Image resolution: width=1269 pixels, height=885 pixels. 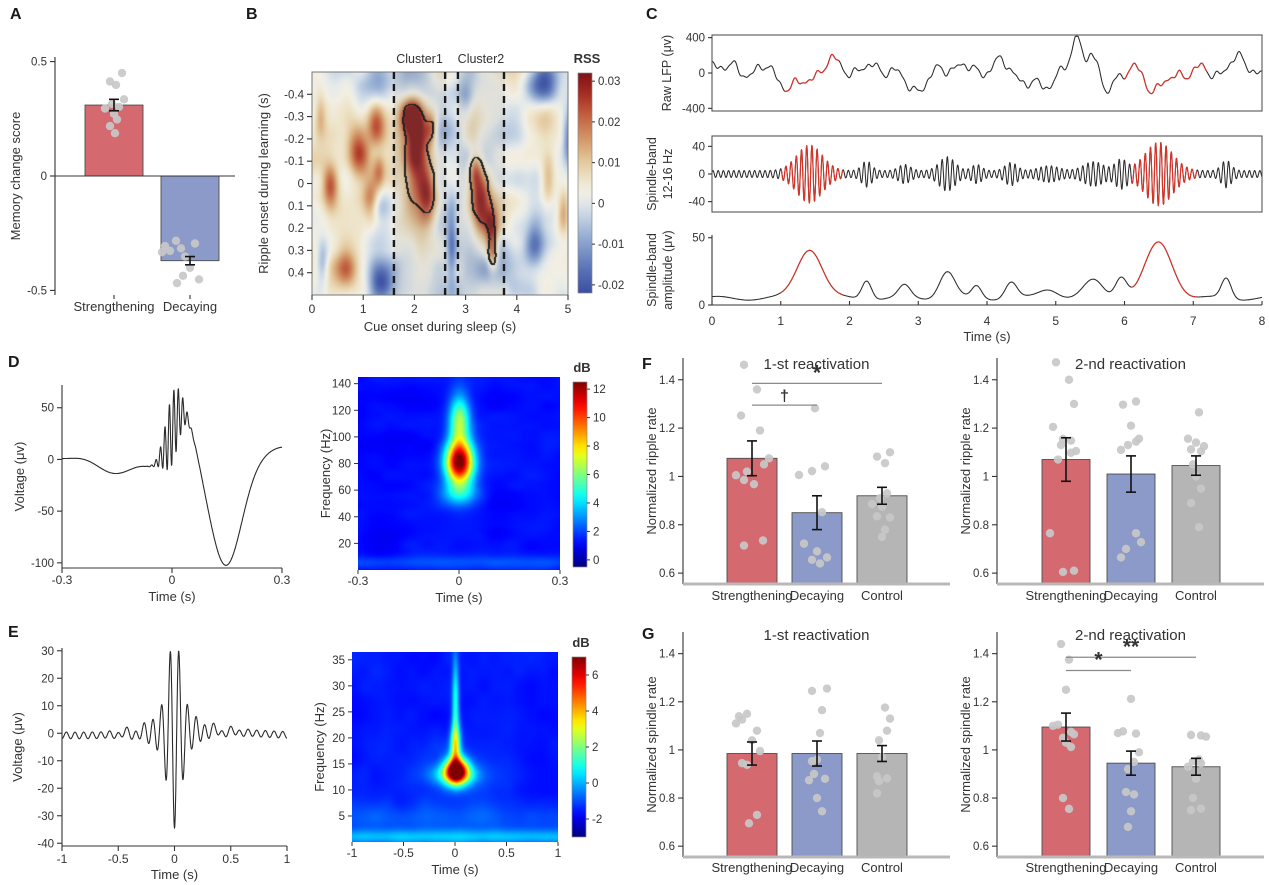 What do you see at coordinates (481, 59) in the screenshot?
I see `svg-text: Cluster2` at bounding box center [481, 59].